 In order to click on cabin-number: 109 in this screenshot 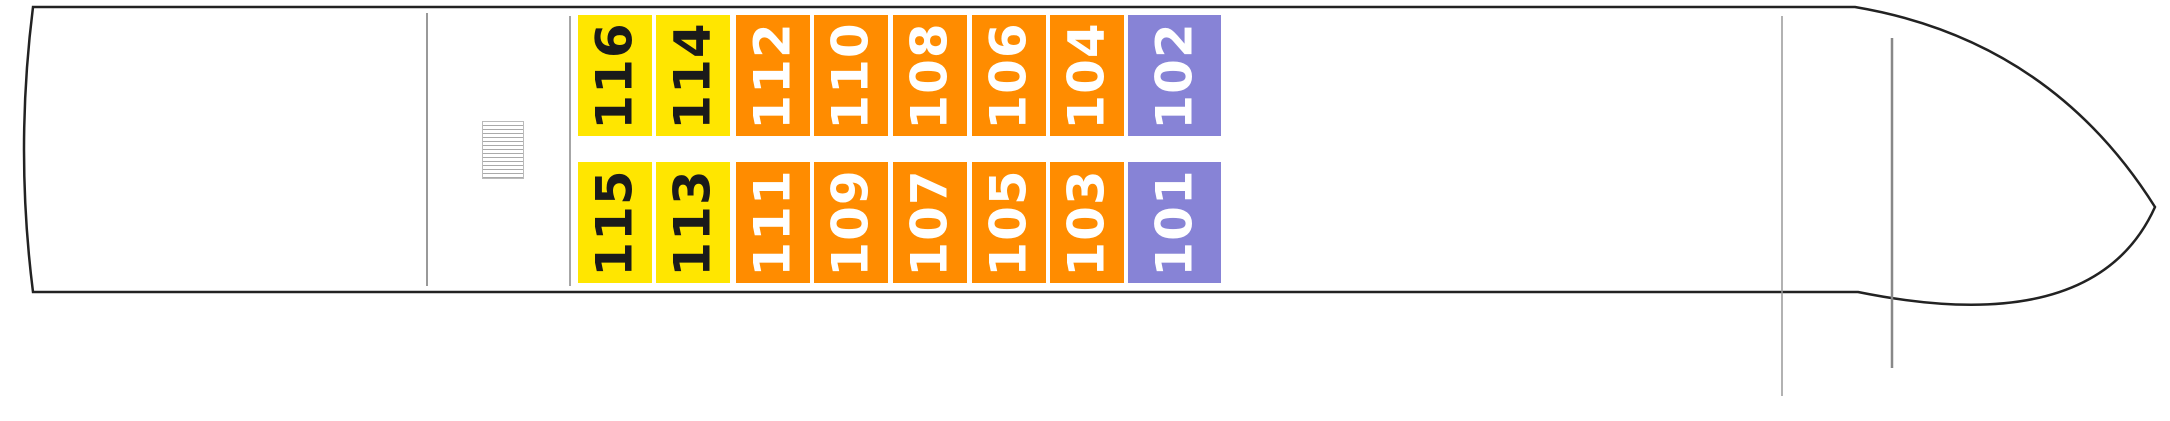, I will do `click(851, 222)`.